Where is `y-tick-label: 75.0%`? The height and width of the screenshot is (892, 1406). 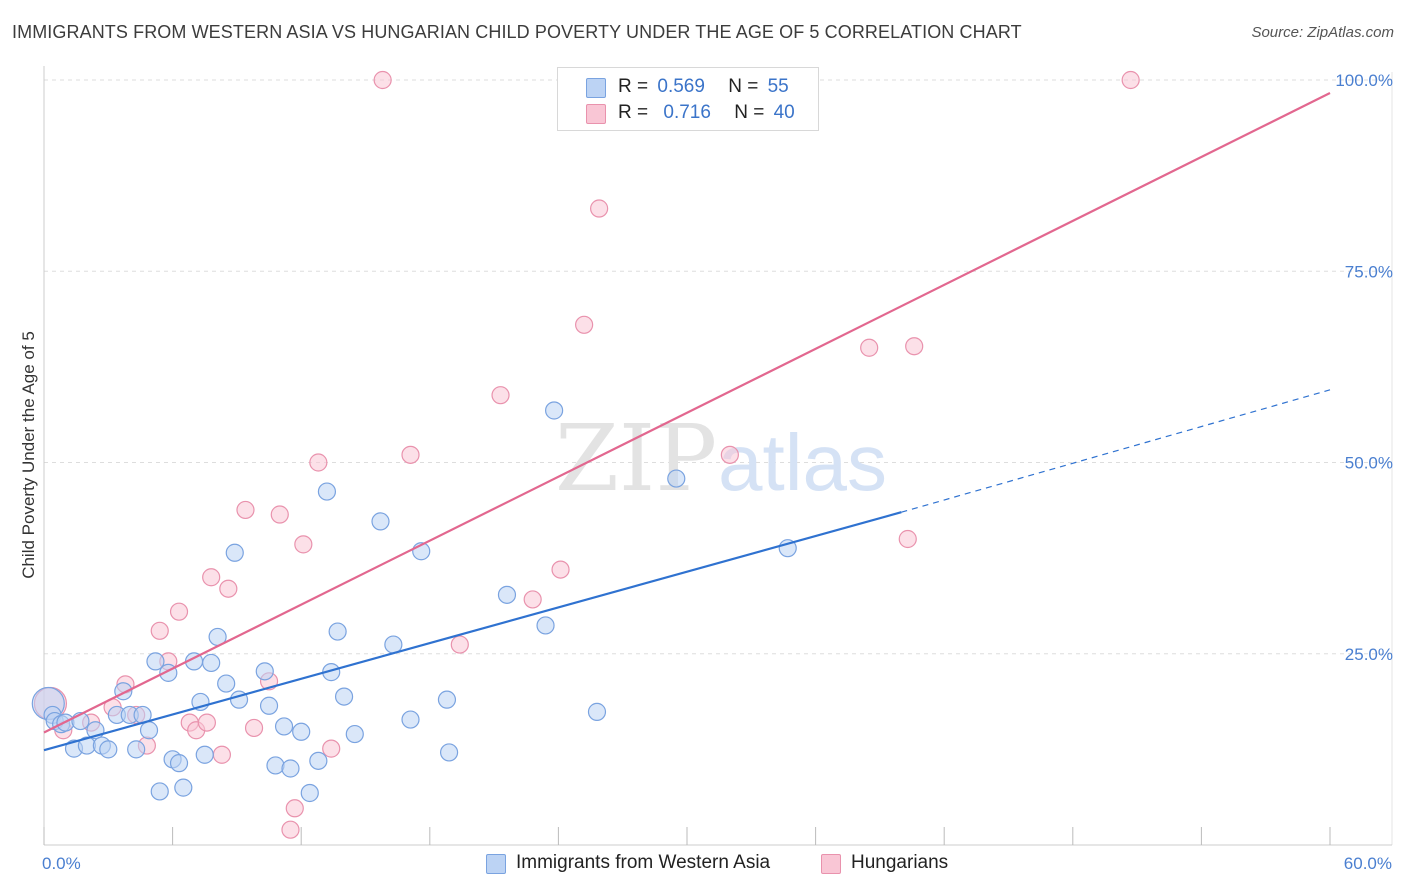
y-tick-label: 75.0% is located at coordinates (1369, 271).